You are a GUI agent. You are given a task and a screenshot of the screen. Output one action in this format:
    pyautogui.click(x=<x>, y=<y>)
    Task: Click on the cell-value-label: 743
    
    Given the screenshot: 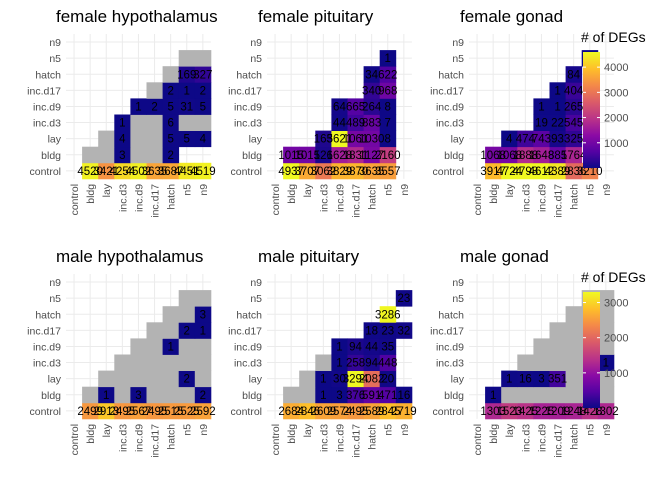 What is the action you would take?
    pyautogui.click(x=541, y=140)
    